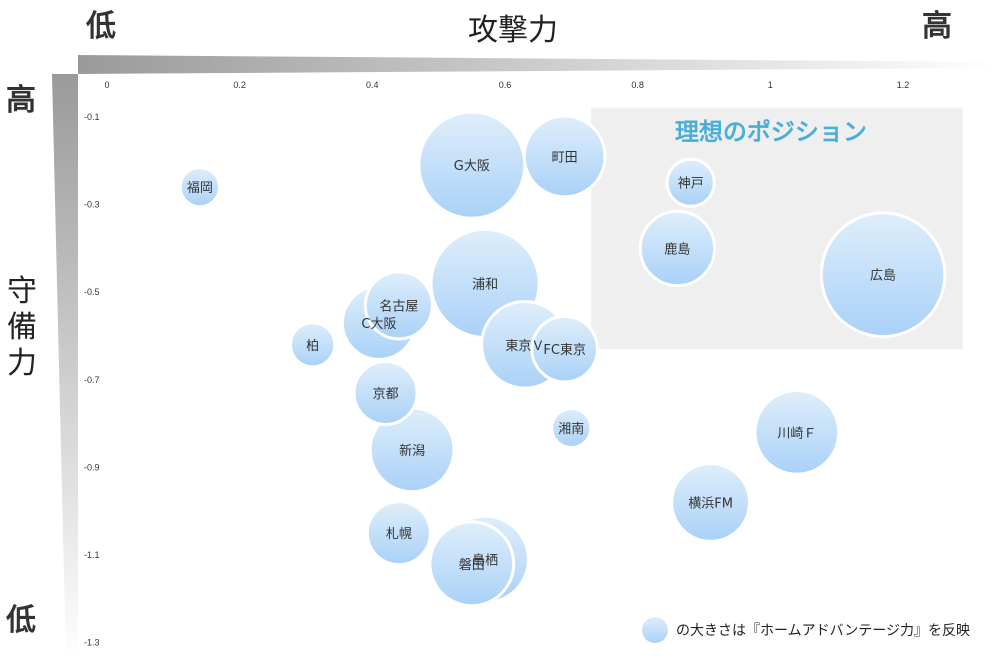 This screenshot has height=662, width=1000. I want to click on bubble-label: 浦和, so click(485, 284).